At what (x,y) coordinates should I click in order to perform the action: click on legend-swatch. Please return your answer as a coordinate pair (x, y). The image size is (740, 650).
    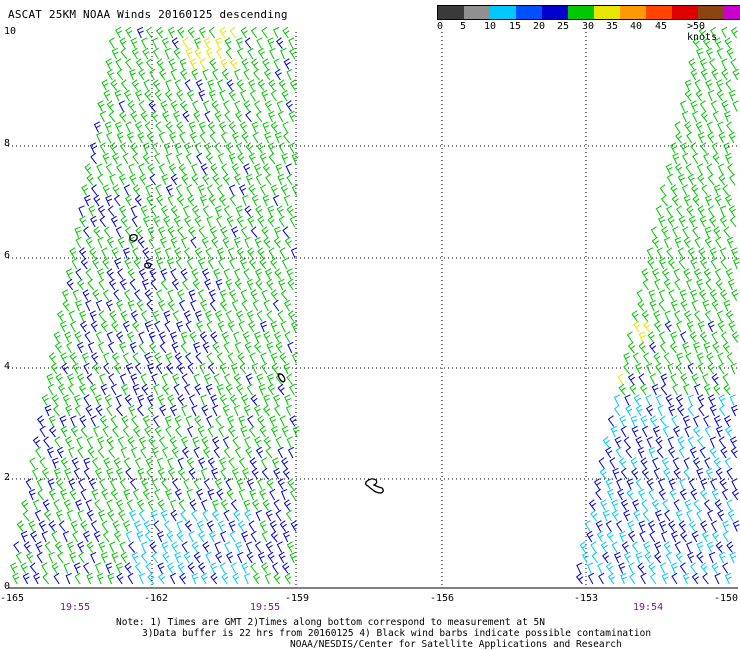
    Looking at the image, I should click on (685, 12).